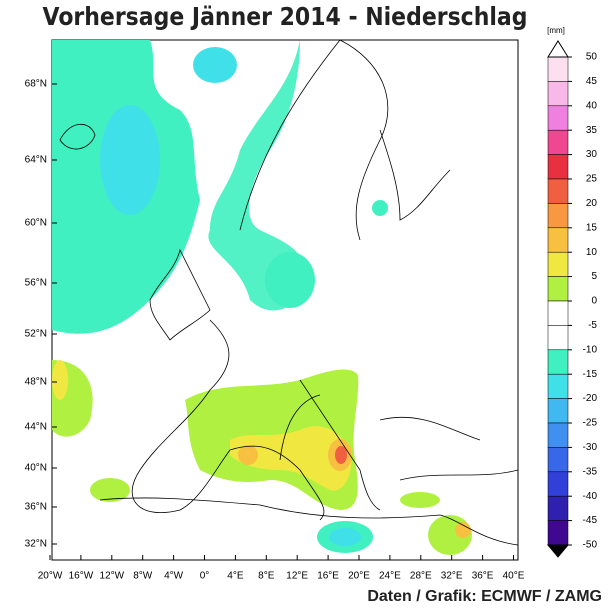 The height and width of the screenshot is (615, 610). What do you see at coordinates (112, 576) in the screenshot?
I see `lon-label: 12°W` at bounding box center [112, 576].